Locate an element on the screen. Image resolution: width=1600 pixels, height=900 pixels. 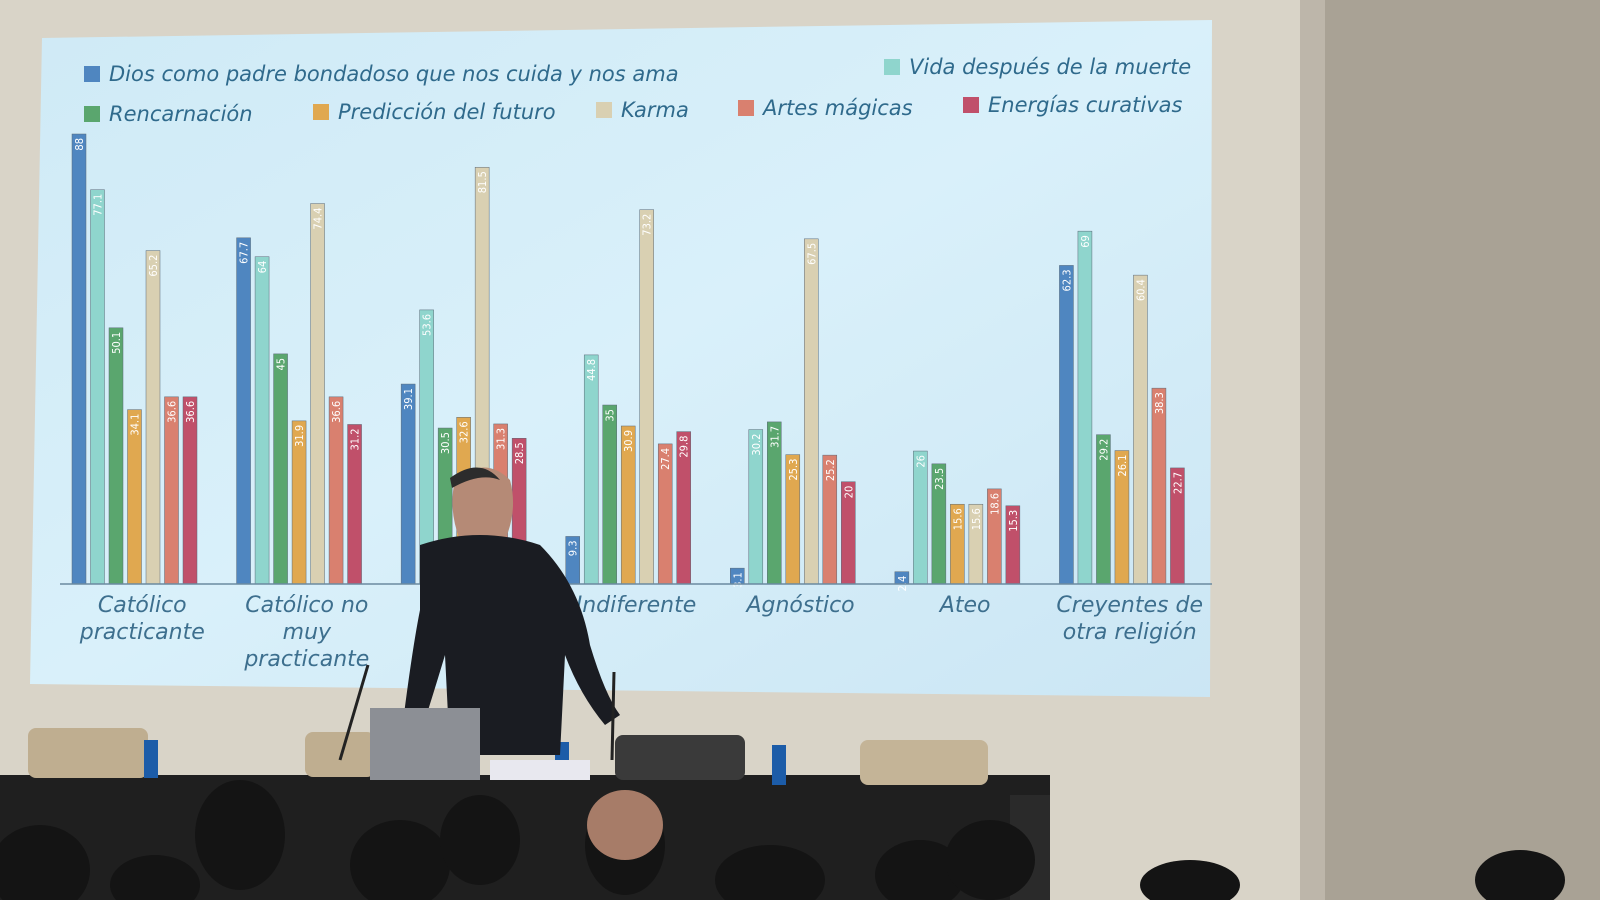
value-label: 26.1 is located at coordinates (1122, 466).